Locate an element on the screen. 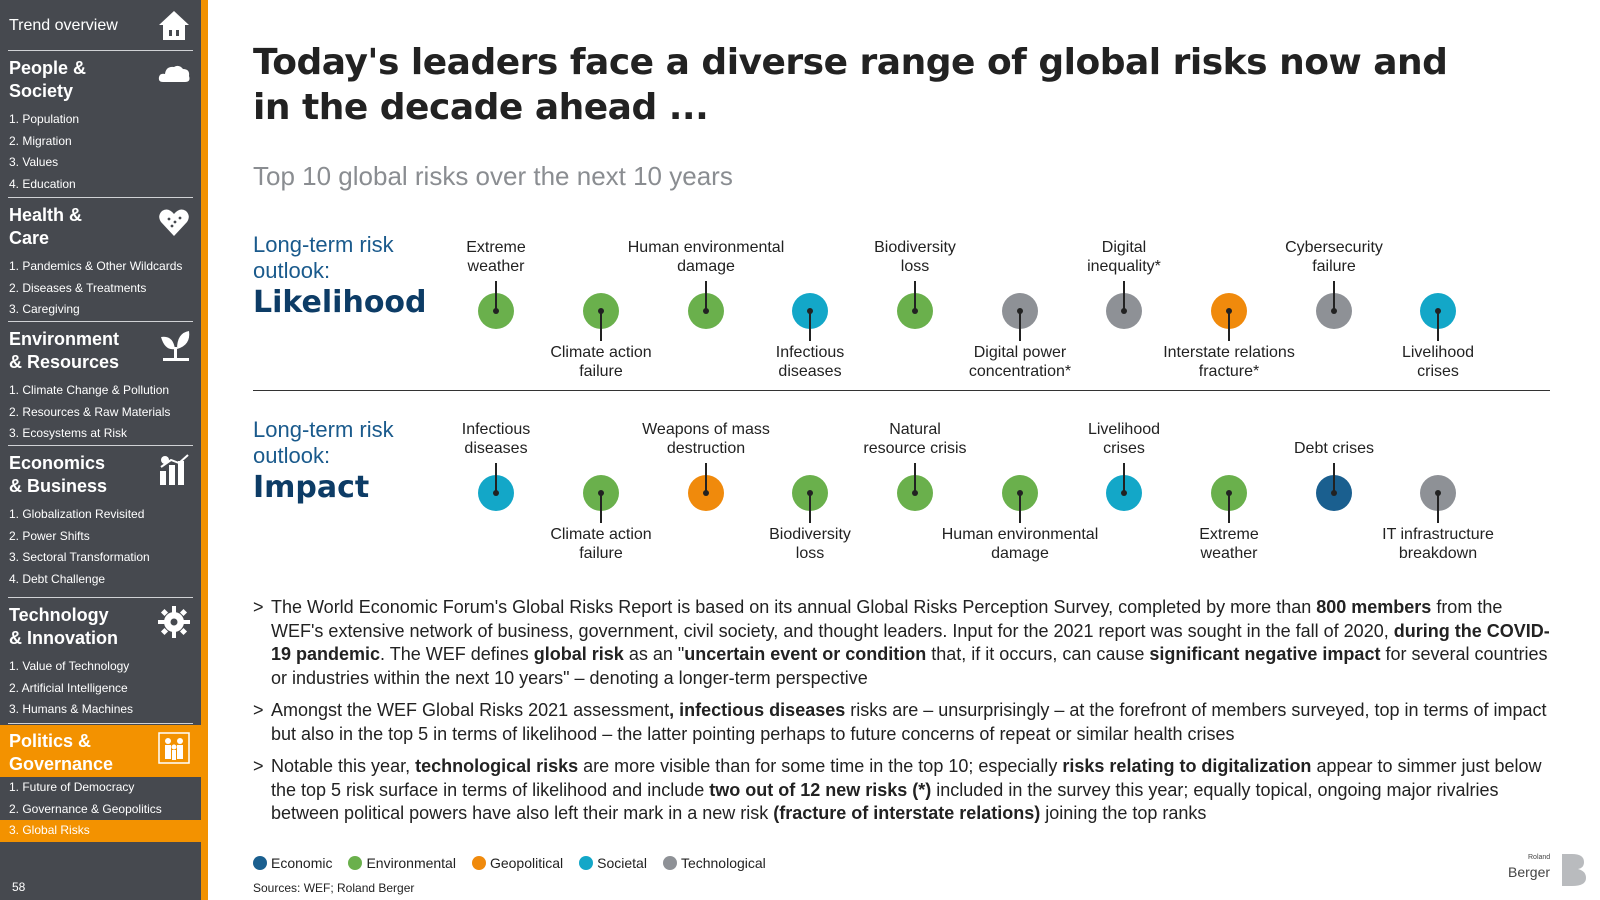 The width and height of the screenshot is (1600, 900). sidebar-item: 2. Migration is located at coordinates (40, 140).